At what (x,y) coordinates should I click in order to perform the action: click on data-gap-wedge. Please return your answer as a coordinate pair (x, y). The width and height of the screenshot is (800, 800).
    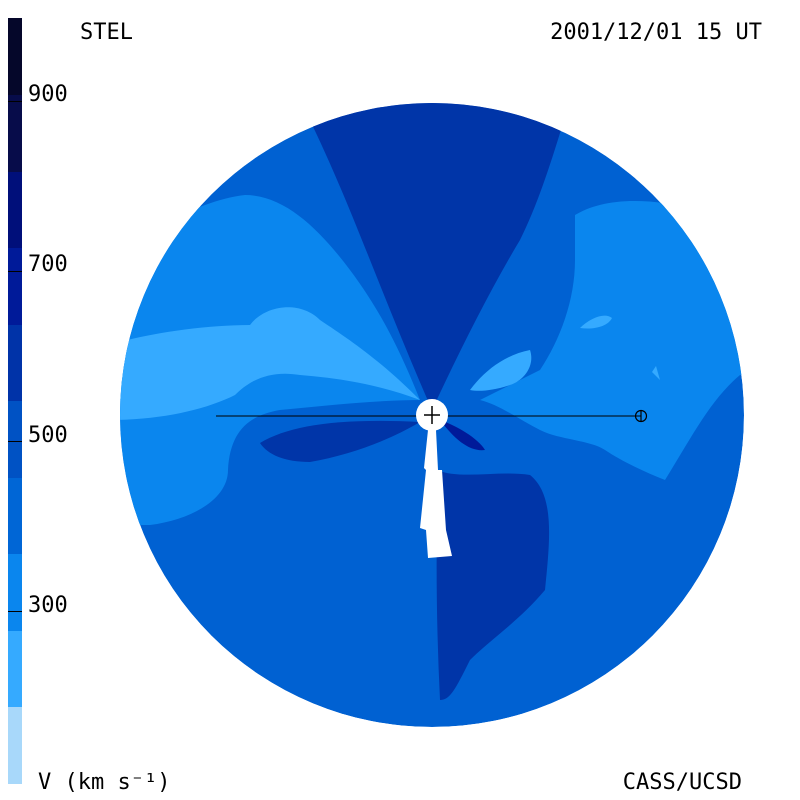
    Looking at the image, I should click on (436, 494).